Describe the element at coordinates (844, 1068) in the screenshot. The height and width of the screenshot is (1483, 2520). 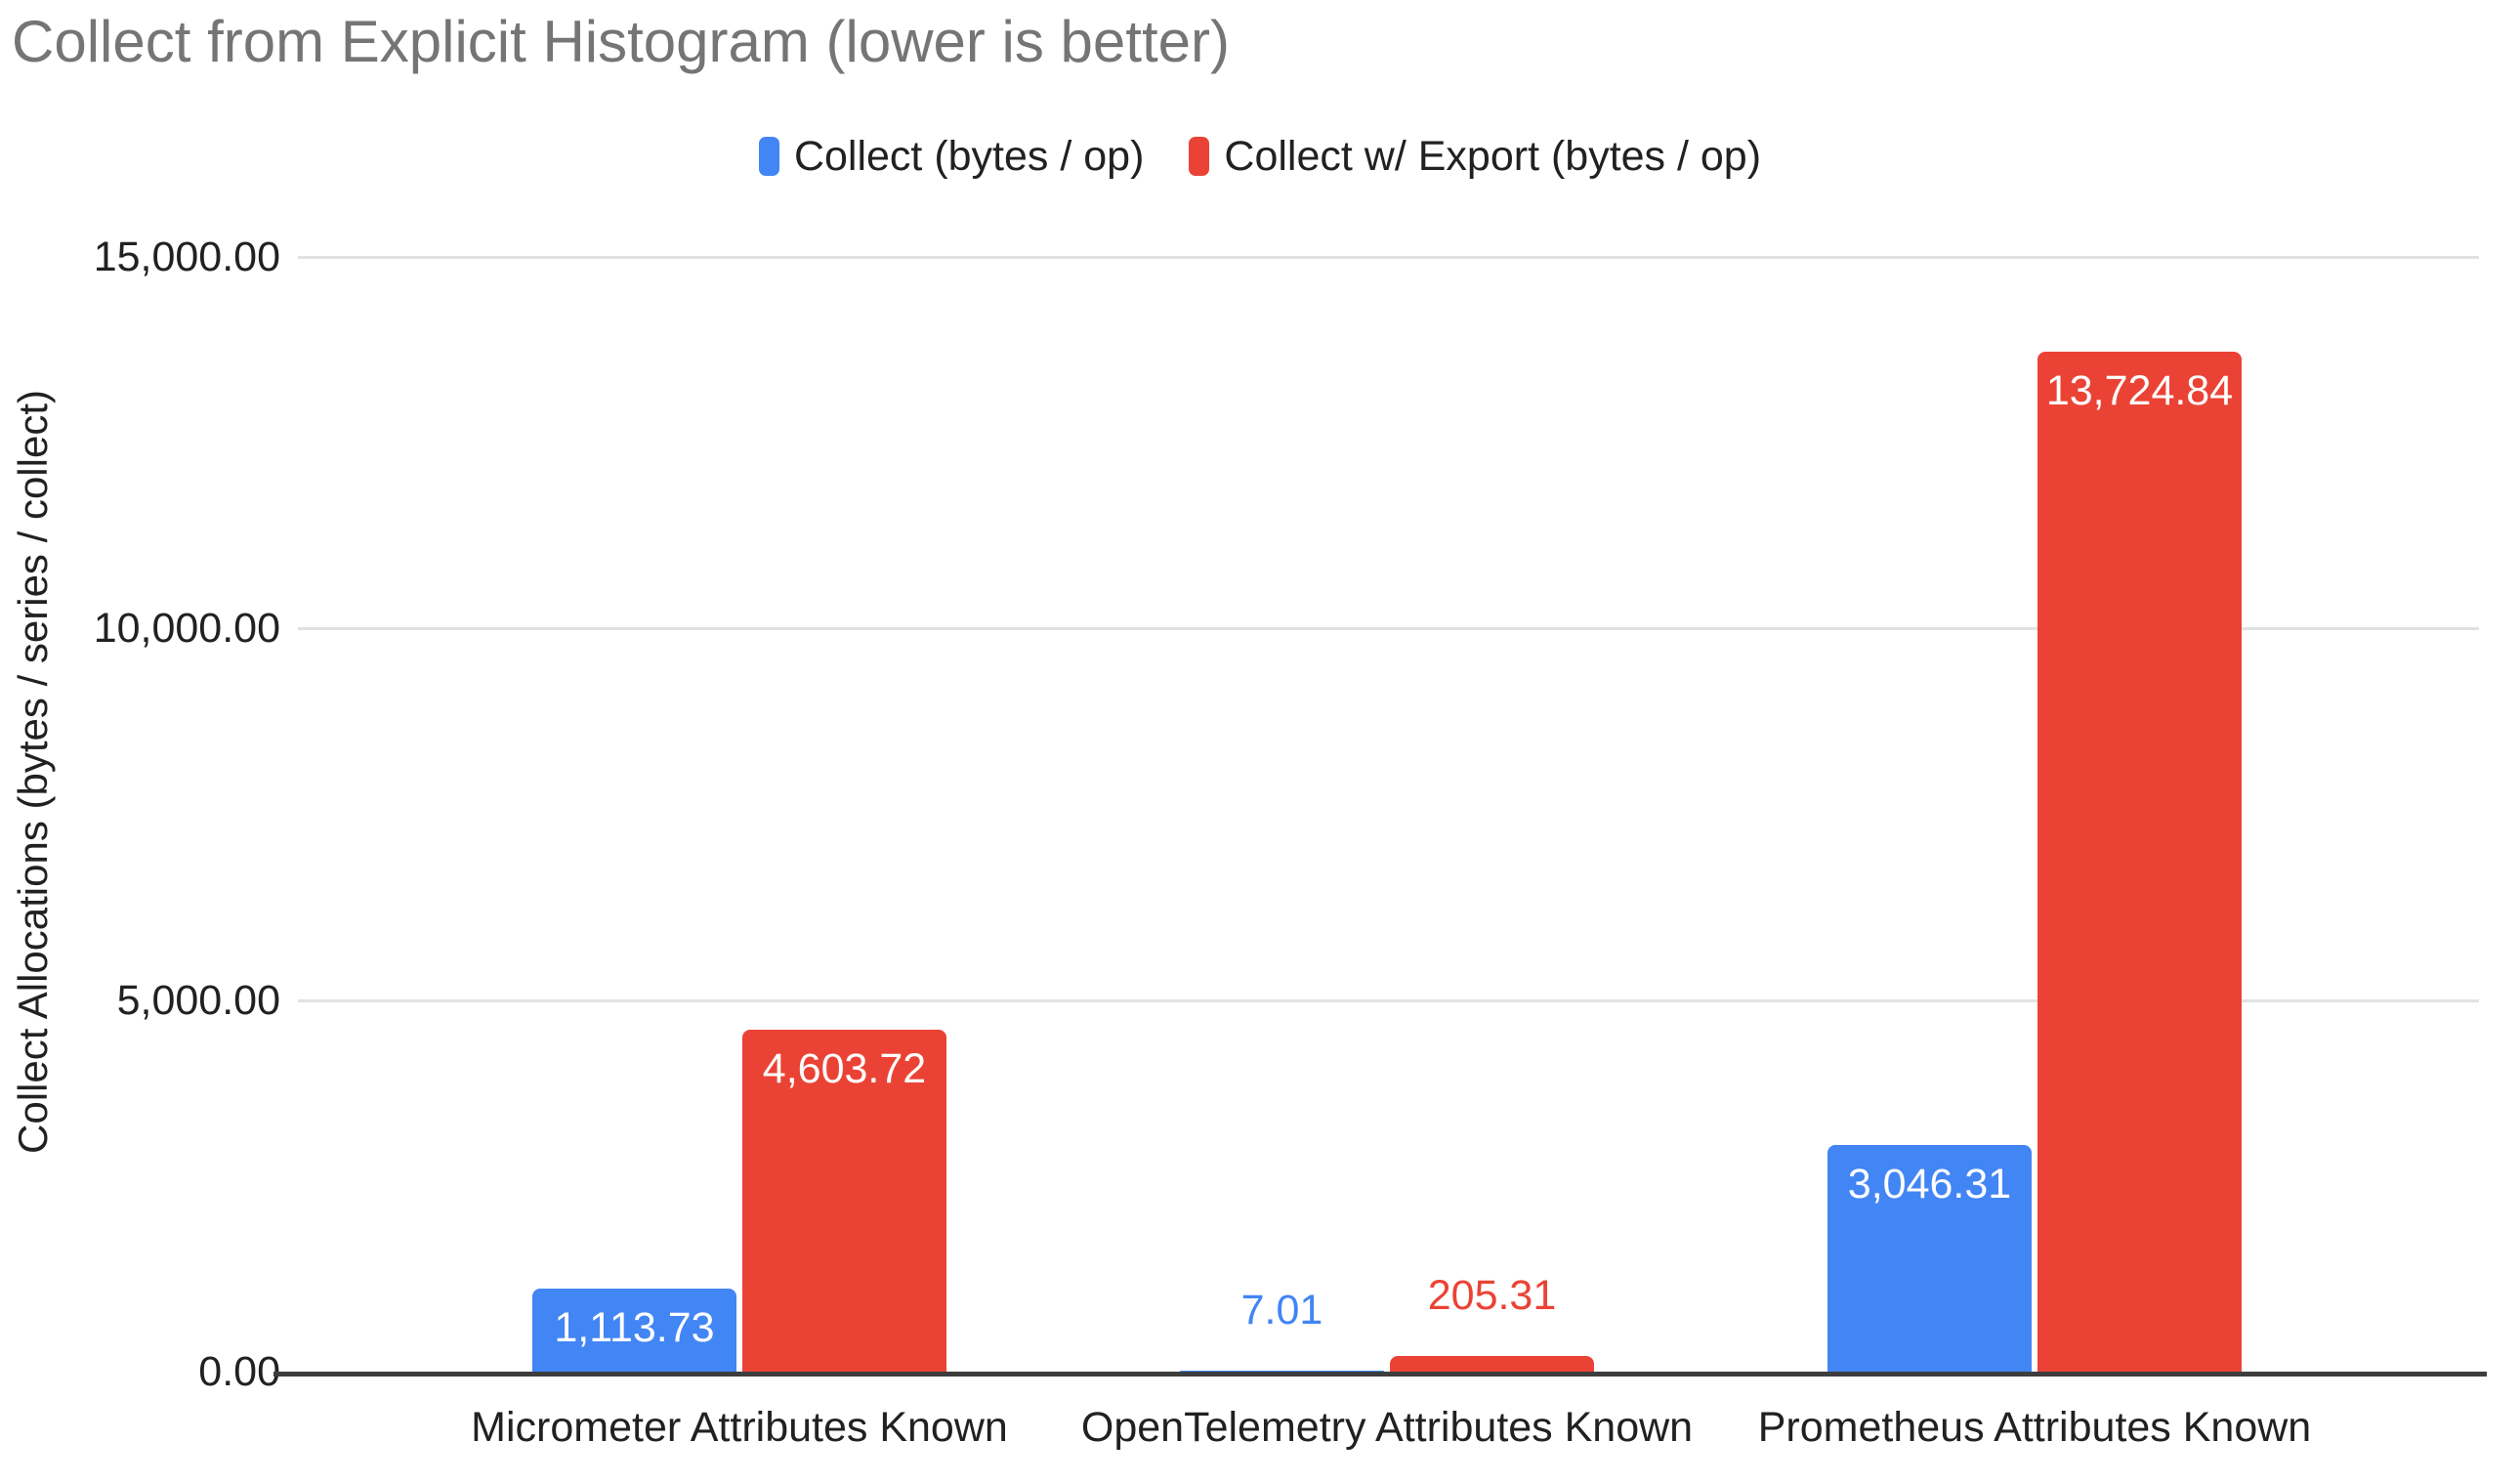
I see `value-label-collect-w-export-micrometer: 4,603.72` at that location.